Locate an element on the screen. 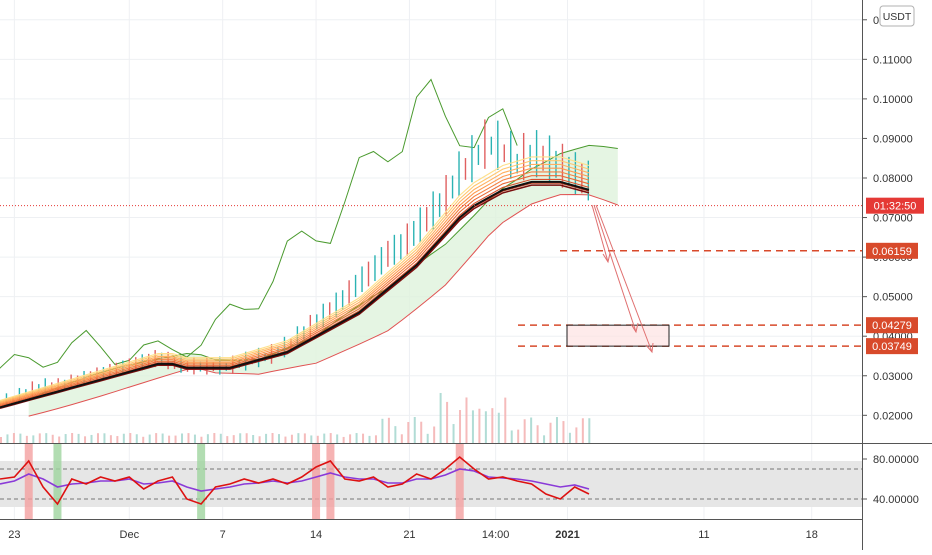 This screenshot has width=932, height=555. price-tick-label: 0.08000 is located at coordinates (893, 179).